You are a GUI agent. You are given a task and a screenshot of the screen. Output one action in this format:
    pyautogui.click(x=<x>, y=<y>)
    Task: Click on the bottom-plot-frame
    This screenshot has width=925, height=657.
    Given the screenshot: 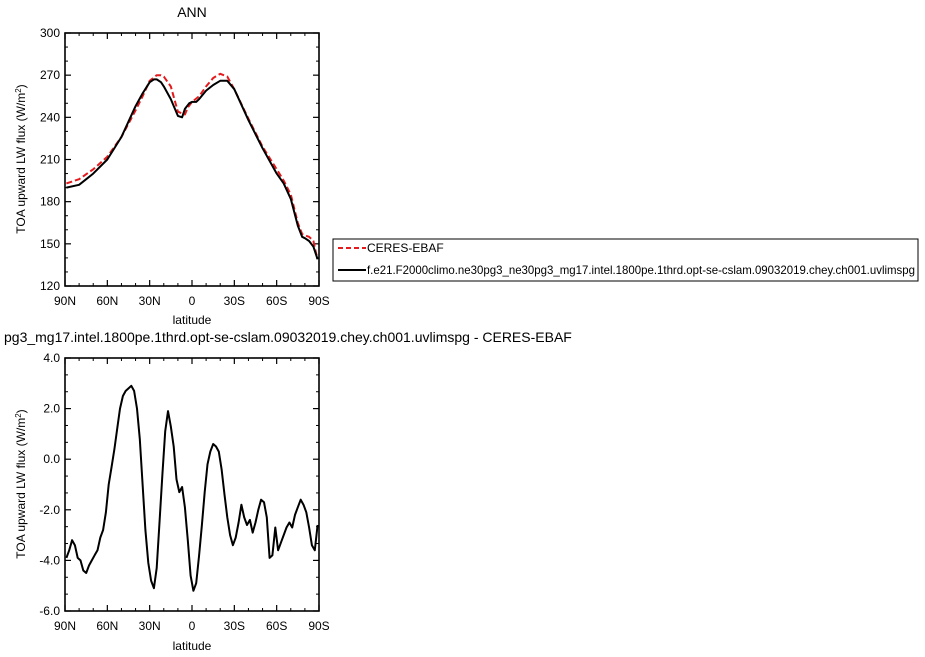 What is the action you would take?
    pyautogui.click(x=192, y=484)
    